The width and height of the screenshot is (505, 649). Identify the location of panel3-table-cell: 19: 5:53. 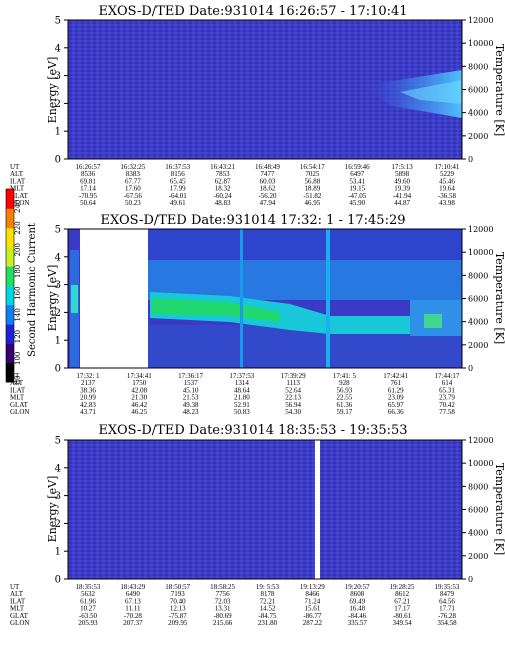
(268, 587).